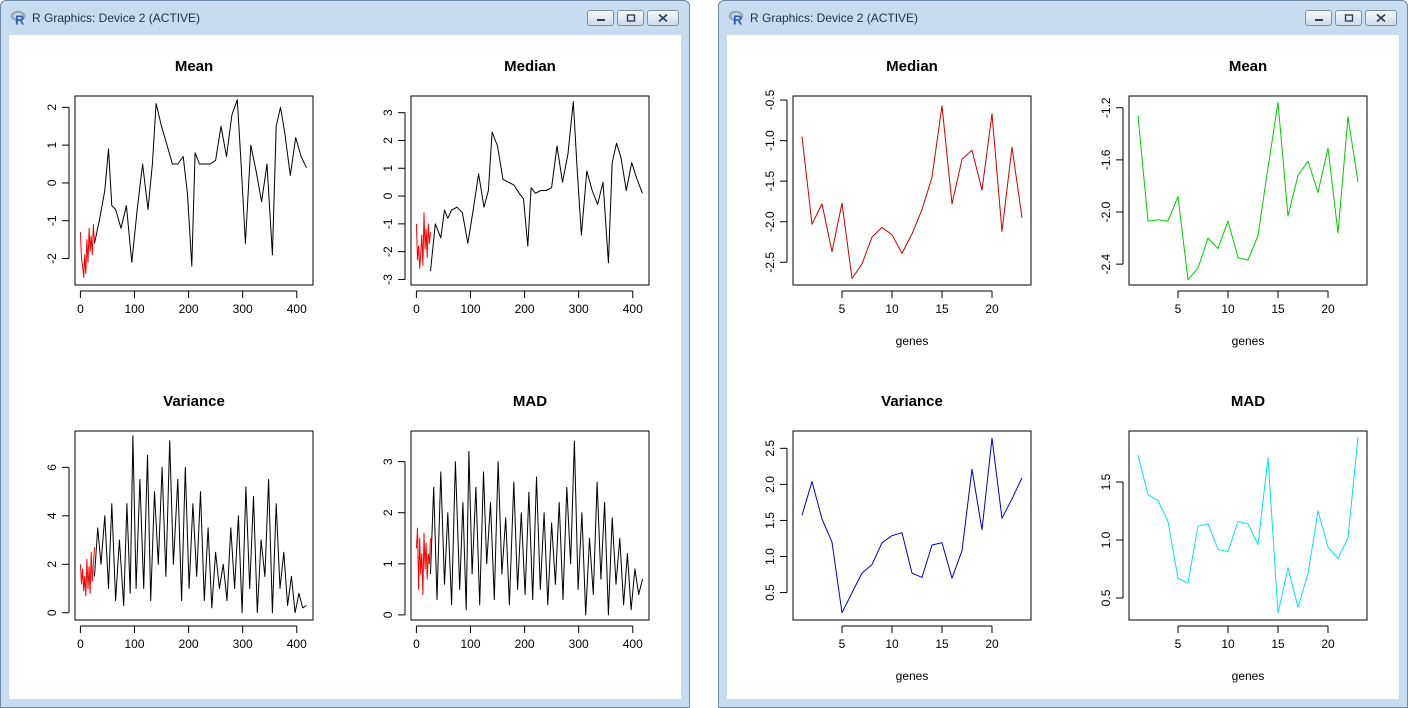  Describe the element at coordinates (770, 140) in the screenshot. I see `y-tick-label: -1.0` at that location.